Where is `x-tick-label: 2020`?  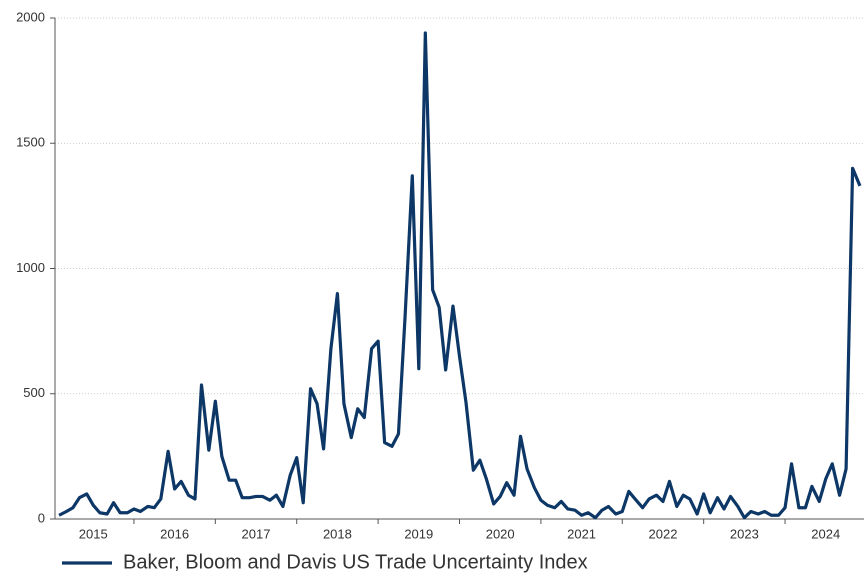
x-tick-label: 2020 is located at coordinates (500, 533).